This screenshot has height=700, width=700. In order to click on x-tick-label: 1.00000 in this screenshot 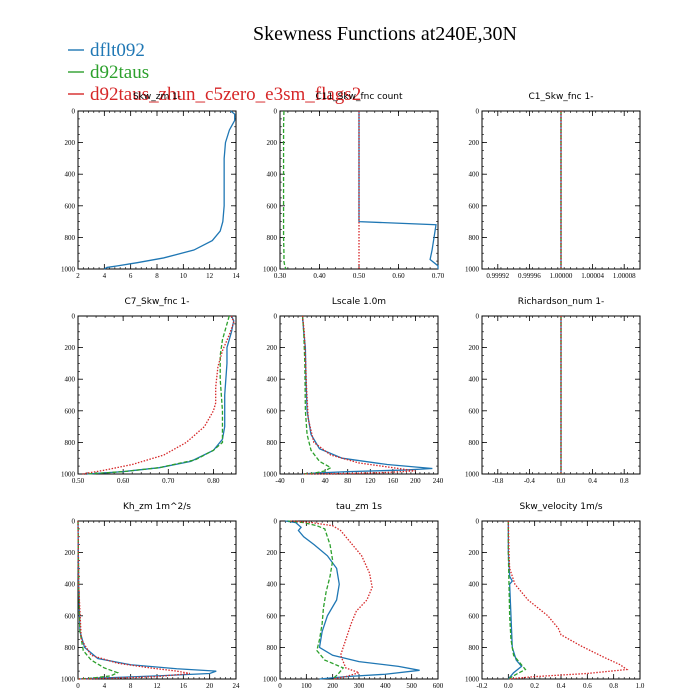, I will do `click(561, 276)`.